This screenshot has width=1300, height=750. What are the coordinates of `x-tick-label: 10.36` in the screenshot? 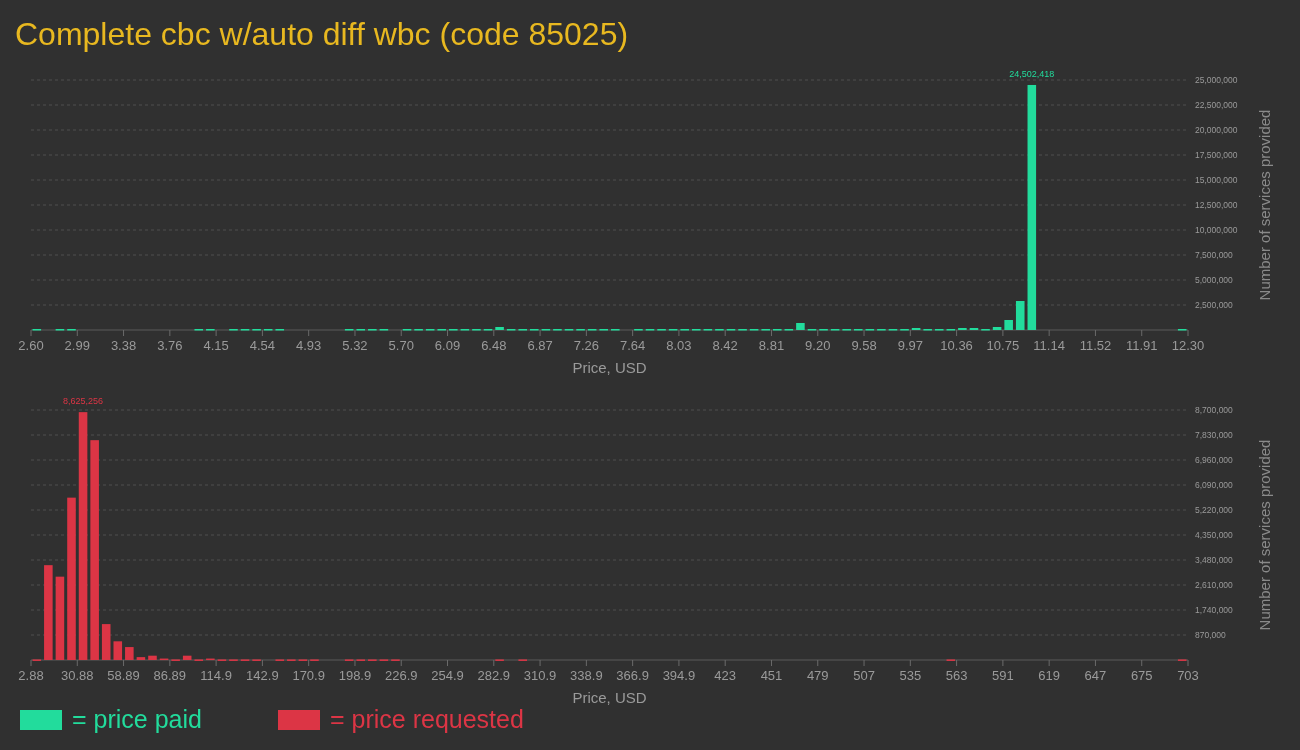 It's located at (956, 345).